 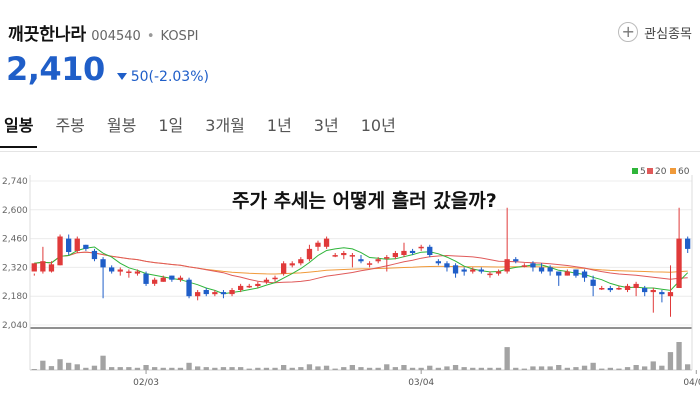 I want to click on legend-label: 20, so click(x=661, y=172).